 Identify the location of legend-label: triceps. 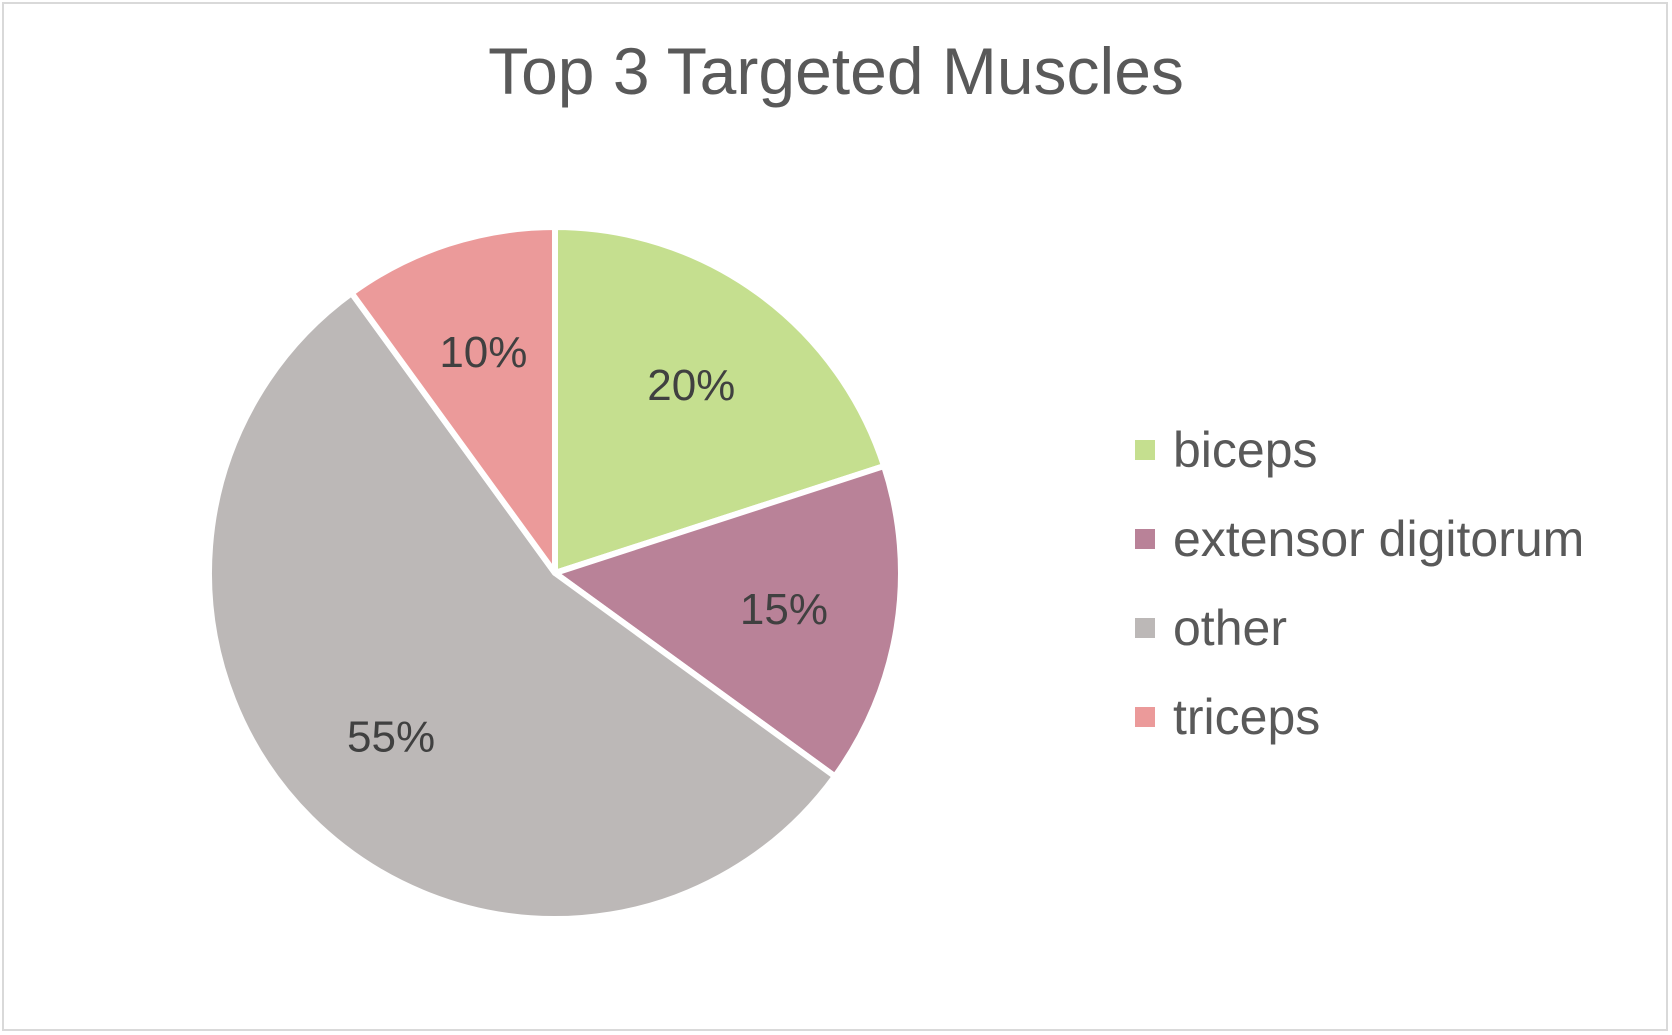
(1247, 716).